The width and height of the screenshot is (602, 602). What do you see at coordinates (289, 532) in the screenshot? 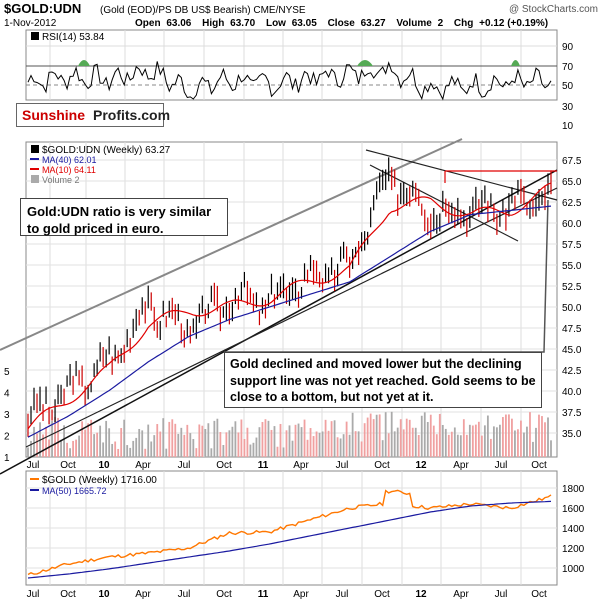
I see `gold-series-line` at bounding box center [289, 532].